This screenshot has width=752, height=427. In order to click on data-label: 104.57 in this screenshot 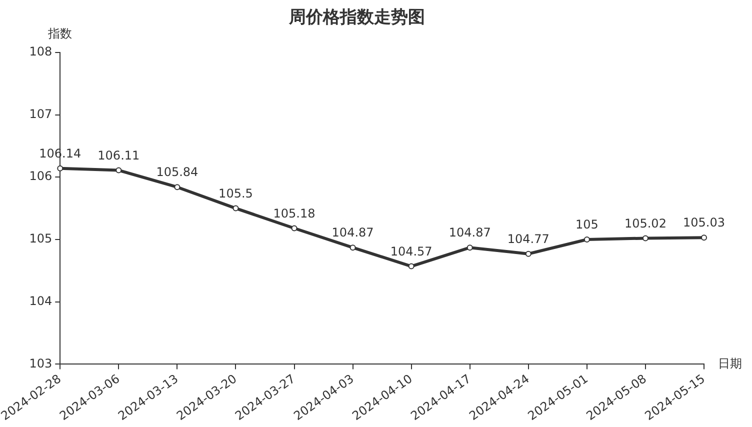, I will do `click(411, 251)`.